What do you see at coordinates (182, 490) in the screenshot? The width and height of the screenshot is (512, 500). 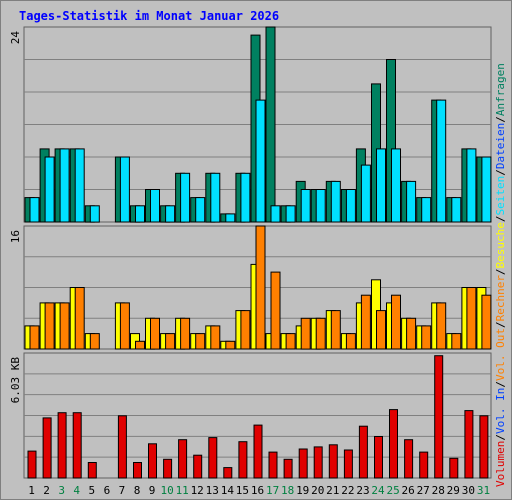 I see `x-tick-label-day-11: 11` at bounding box center [182, 490].